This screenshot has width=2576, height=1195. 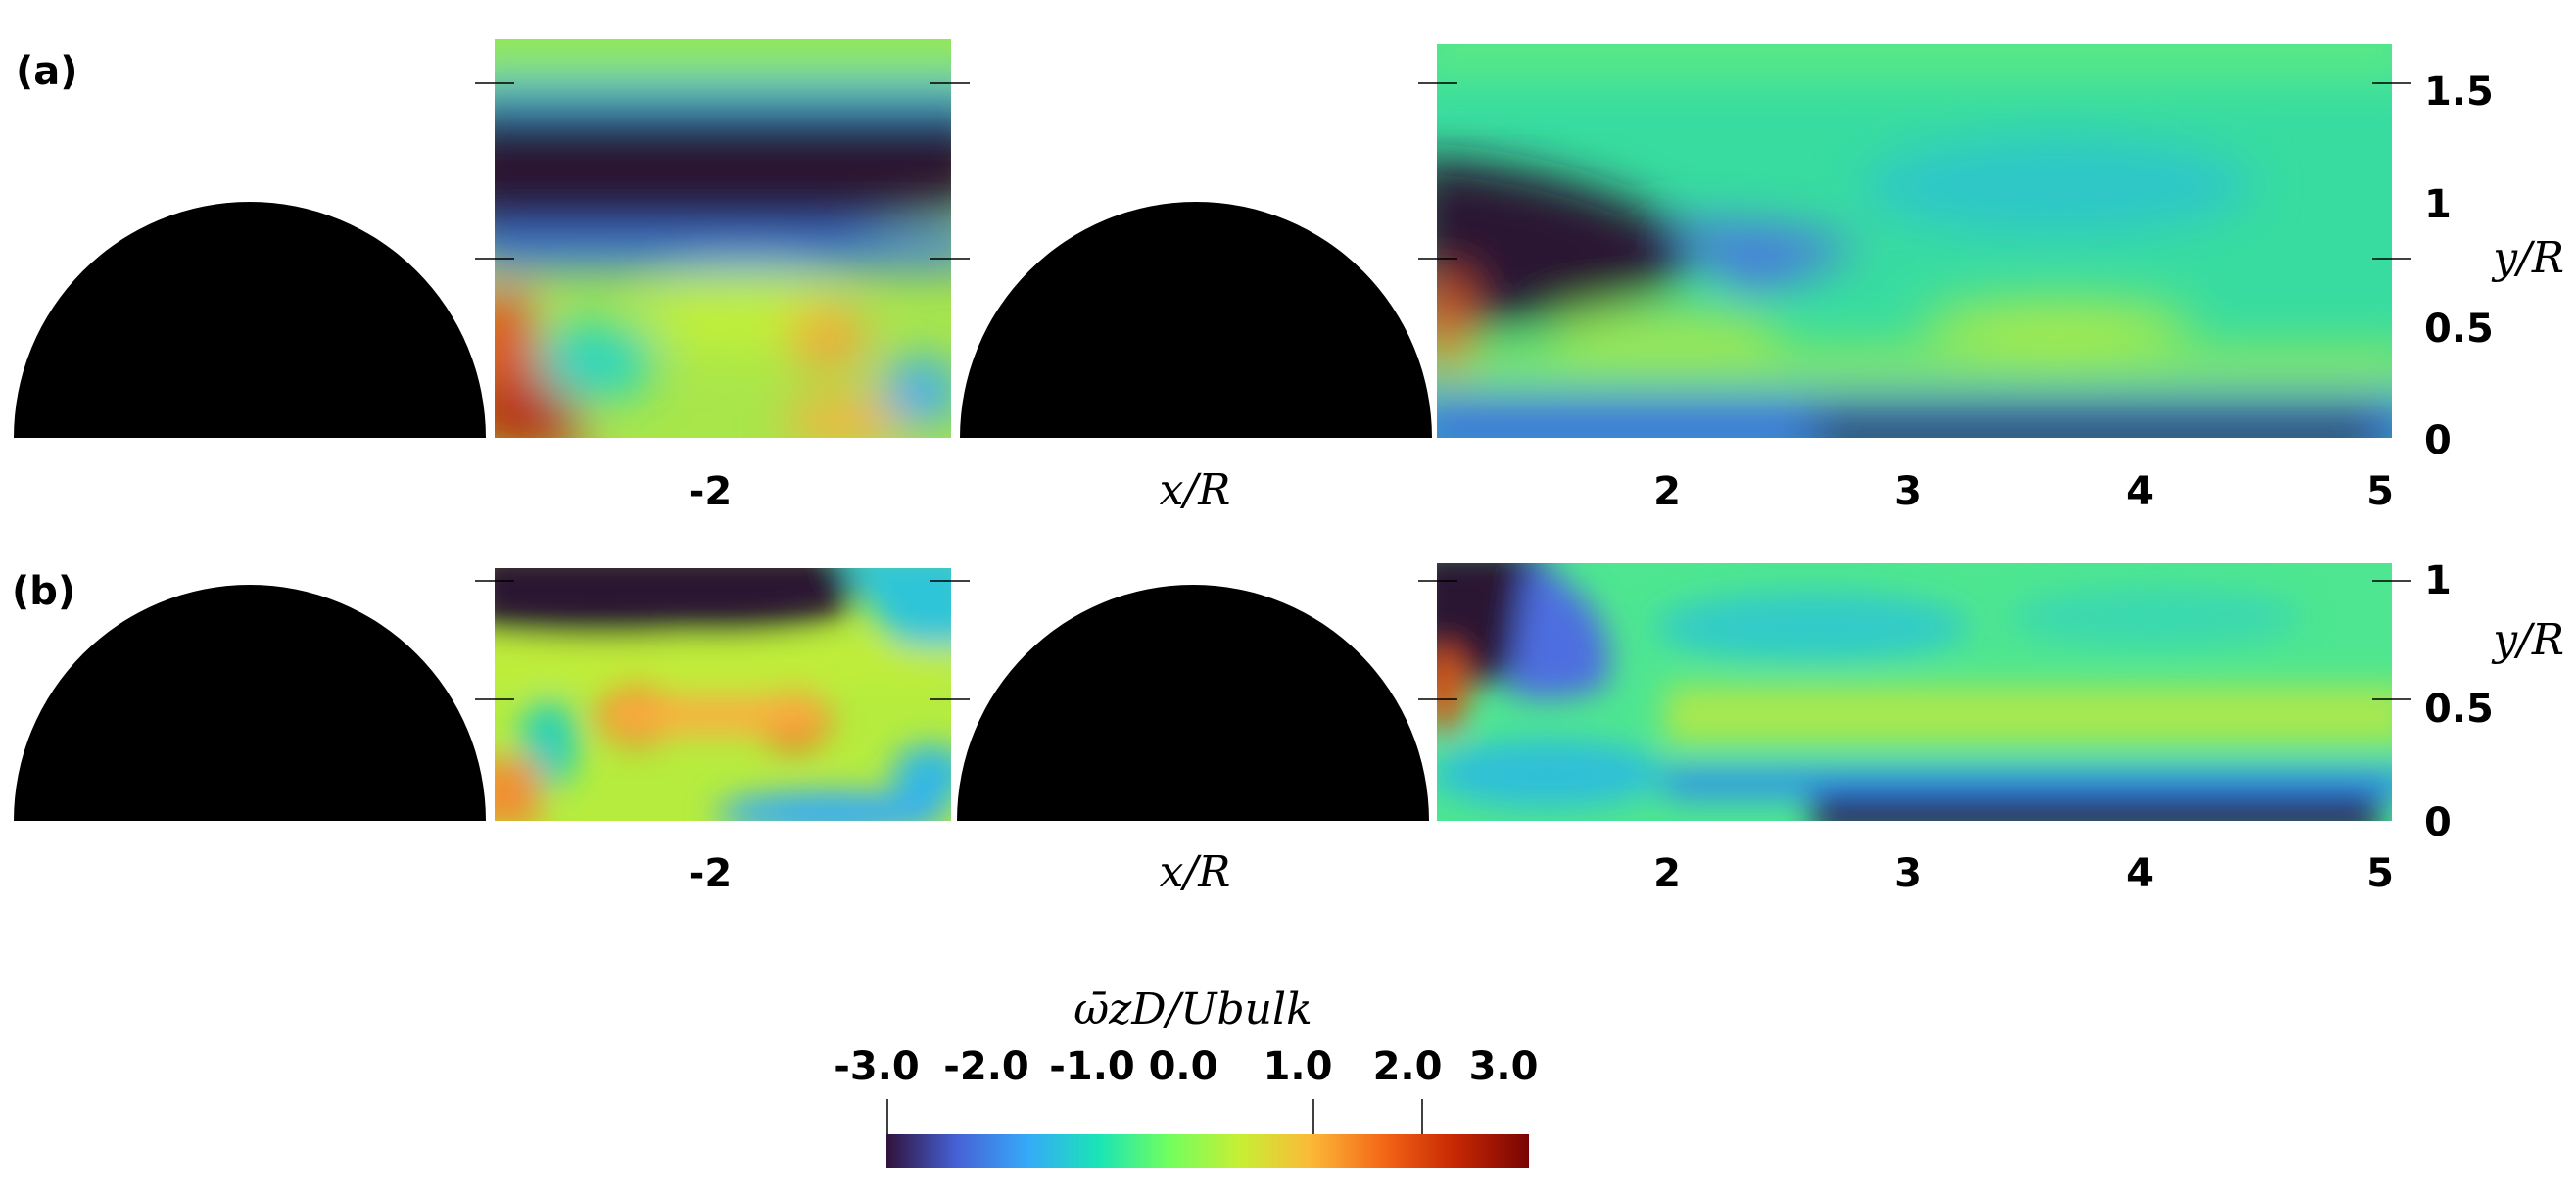 I want to click on x-tick-a-3: 4, so click(x=2140, y=491).